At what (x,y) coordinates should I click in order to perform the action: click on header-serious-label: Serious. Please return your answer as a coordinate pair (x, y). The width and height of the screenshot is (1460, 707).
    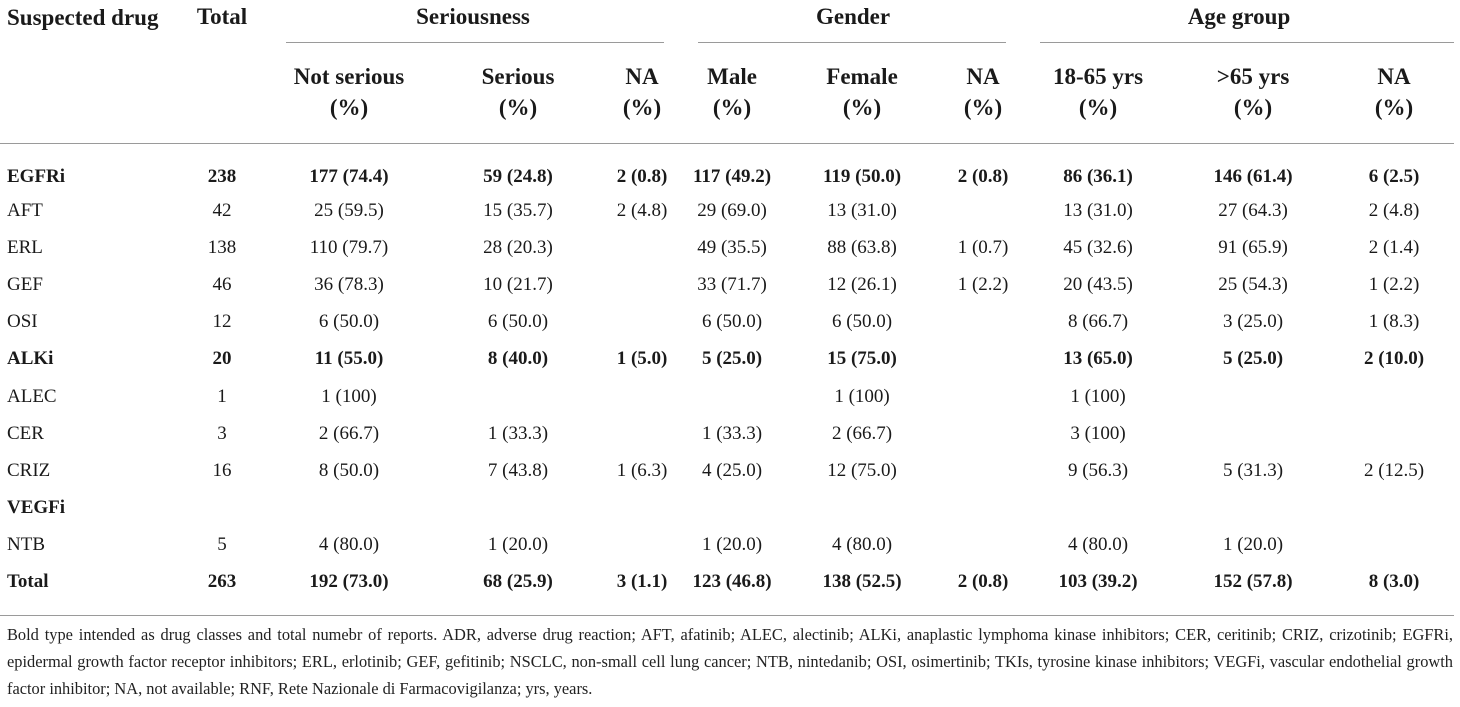
    Looking at the image, I should click on (518, 76).